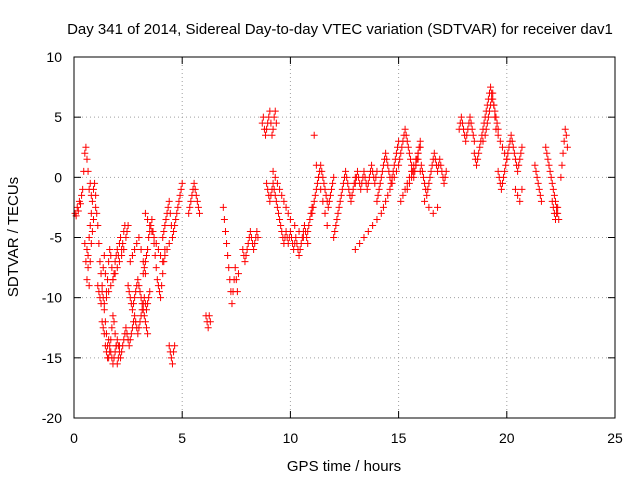  Describe the element at coordinates (291, 438) in the screenshot. I see `x-tick-label: 10` at that location.